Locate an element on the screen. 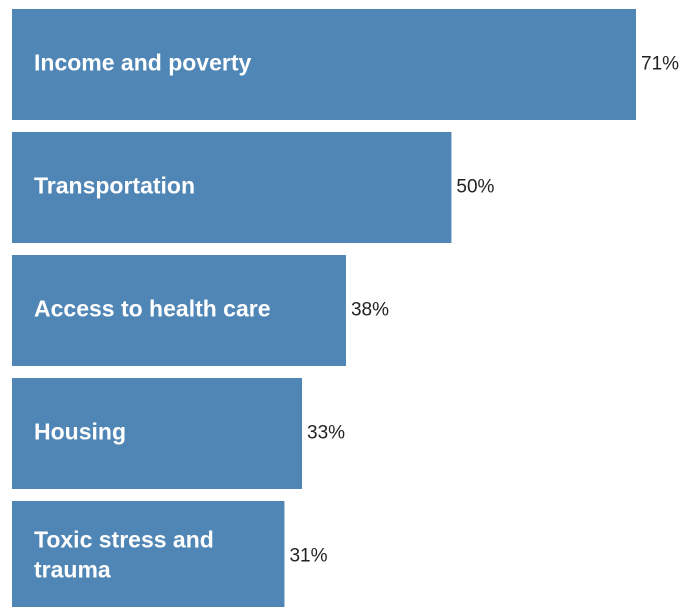 Image resolution: width=686 pixels, height=607 pixels. category-label-4: Toxic stress and trauma is located at coordinates (124, 555).